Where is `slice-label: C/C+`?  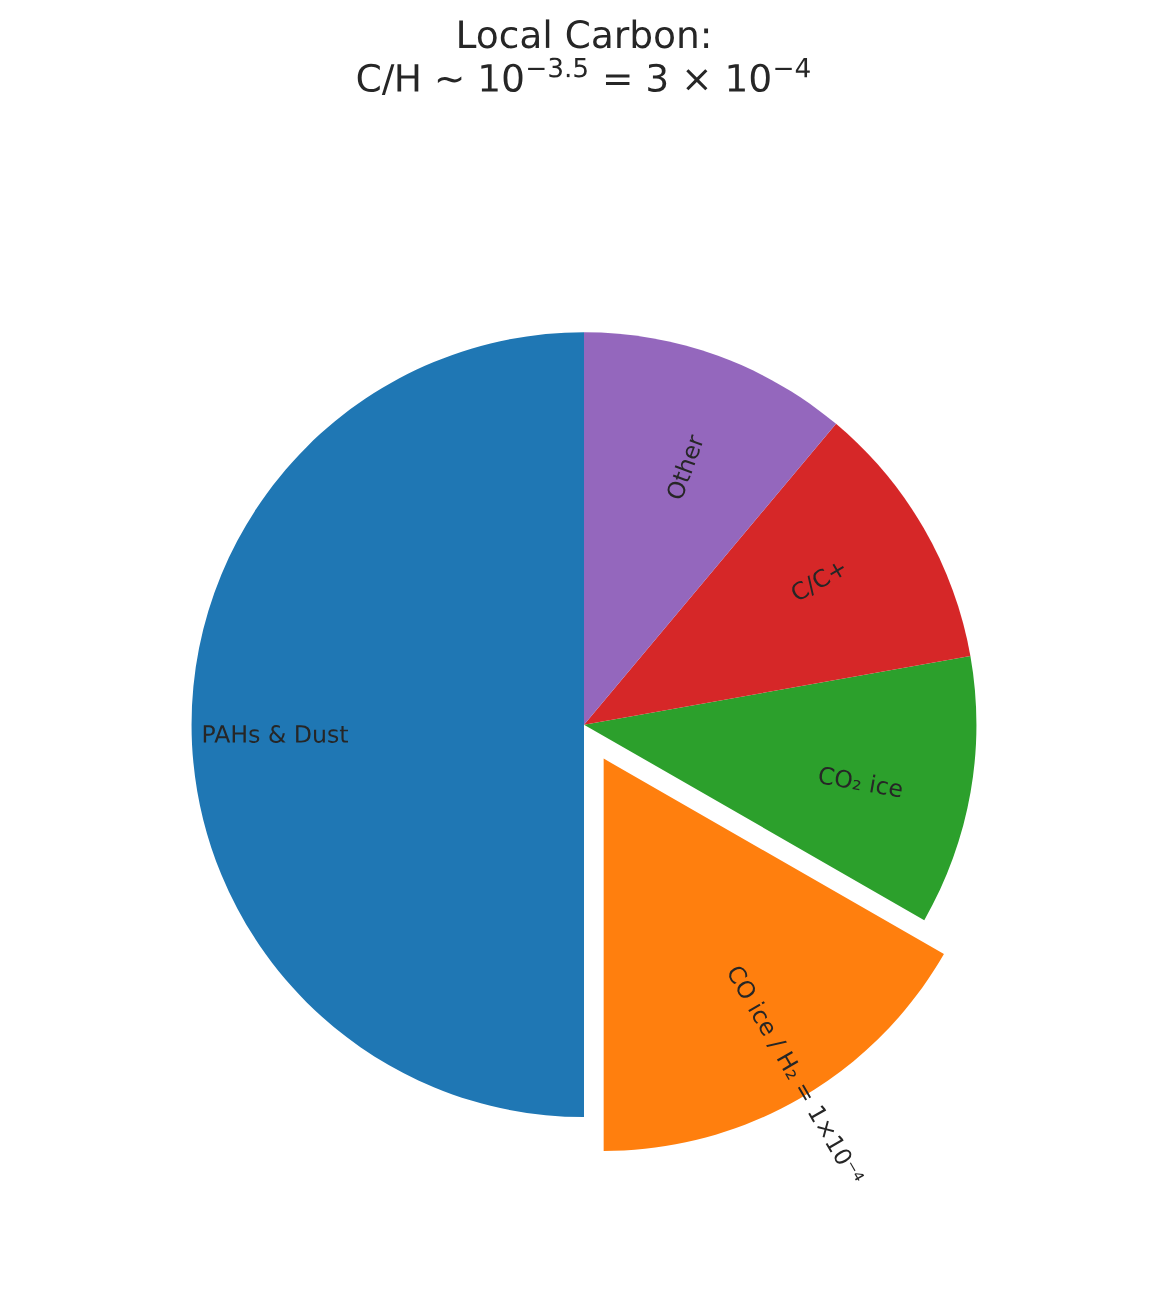 slice-label: C/C+ is located at coordinates (819, 581).